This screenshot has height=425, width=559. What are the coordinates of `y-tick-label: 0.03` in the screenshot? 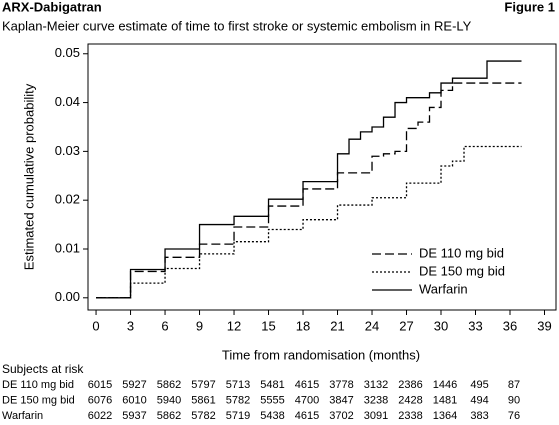 It's located at (67, 150).